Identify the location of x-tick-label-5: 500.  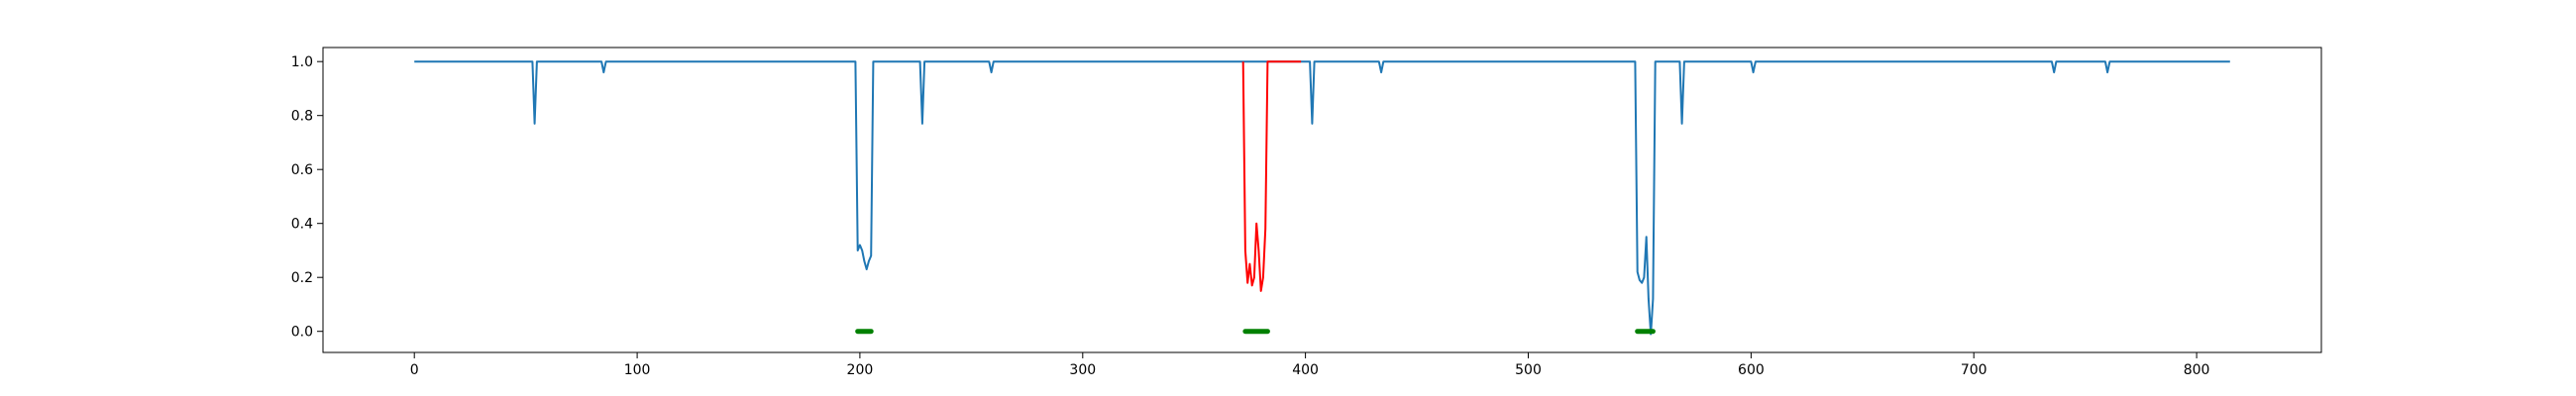
(1529, 370).